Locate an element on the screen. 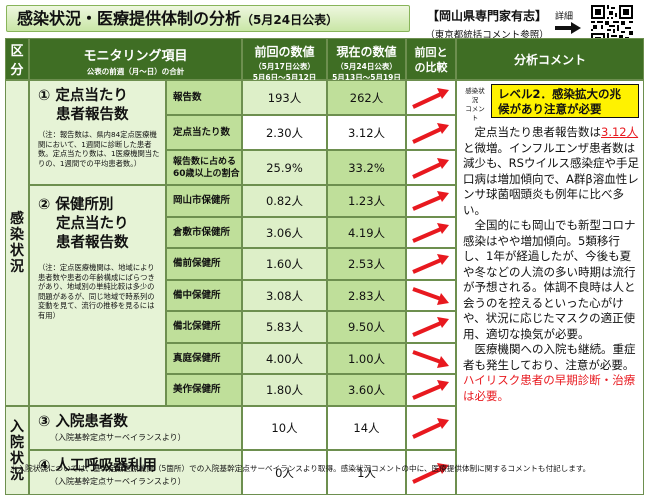  row-prev: 1.60人 is located at coordinates (284, 264).